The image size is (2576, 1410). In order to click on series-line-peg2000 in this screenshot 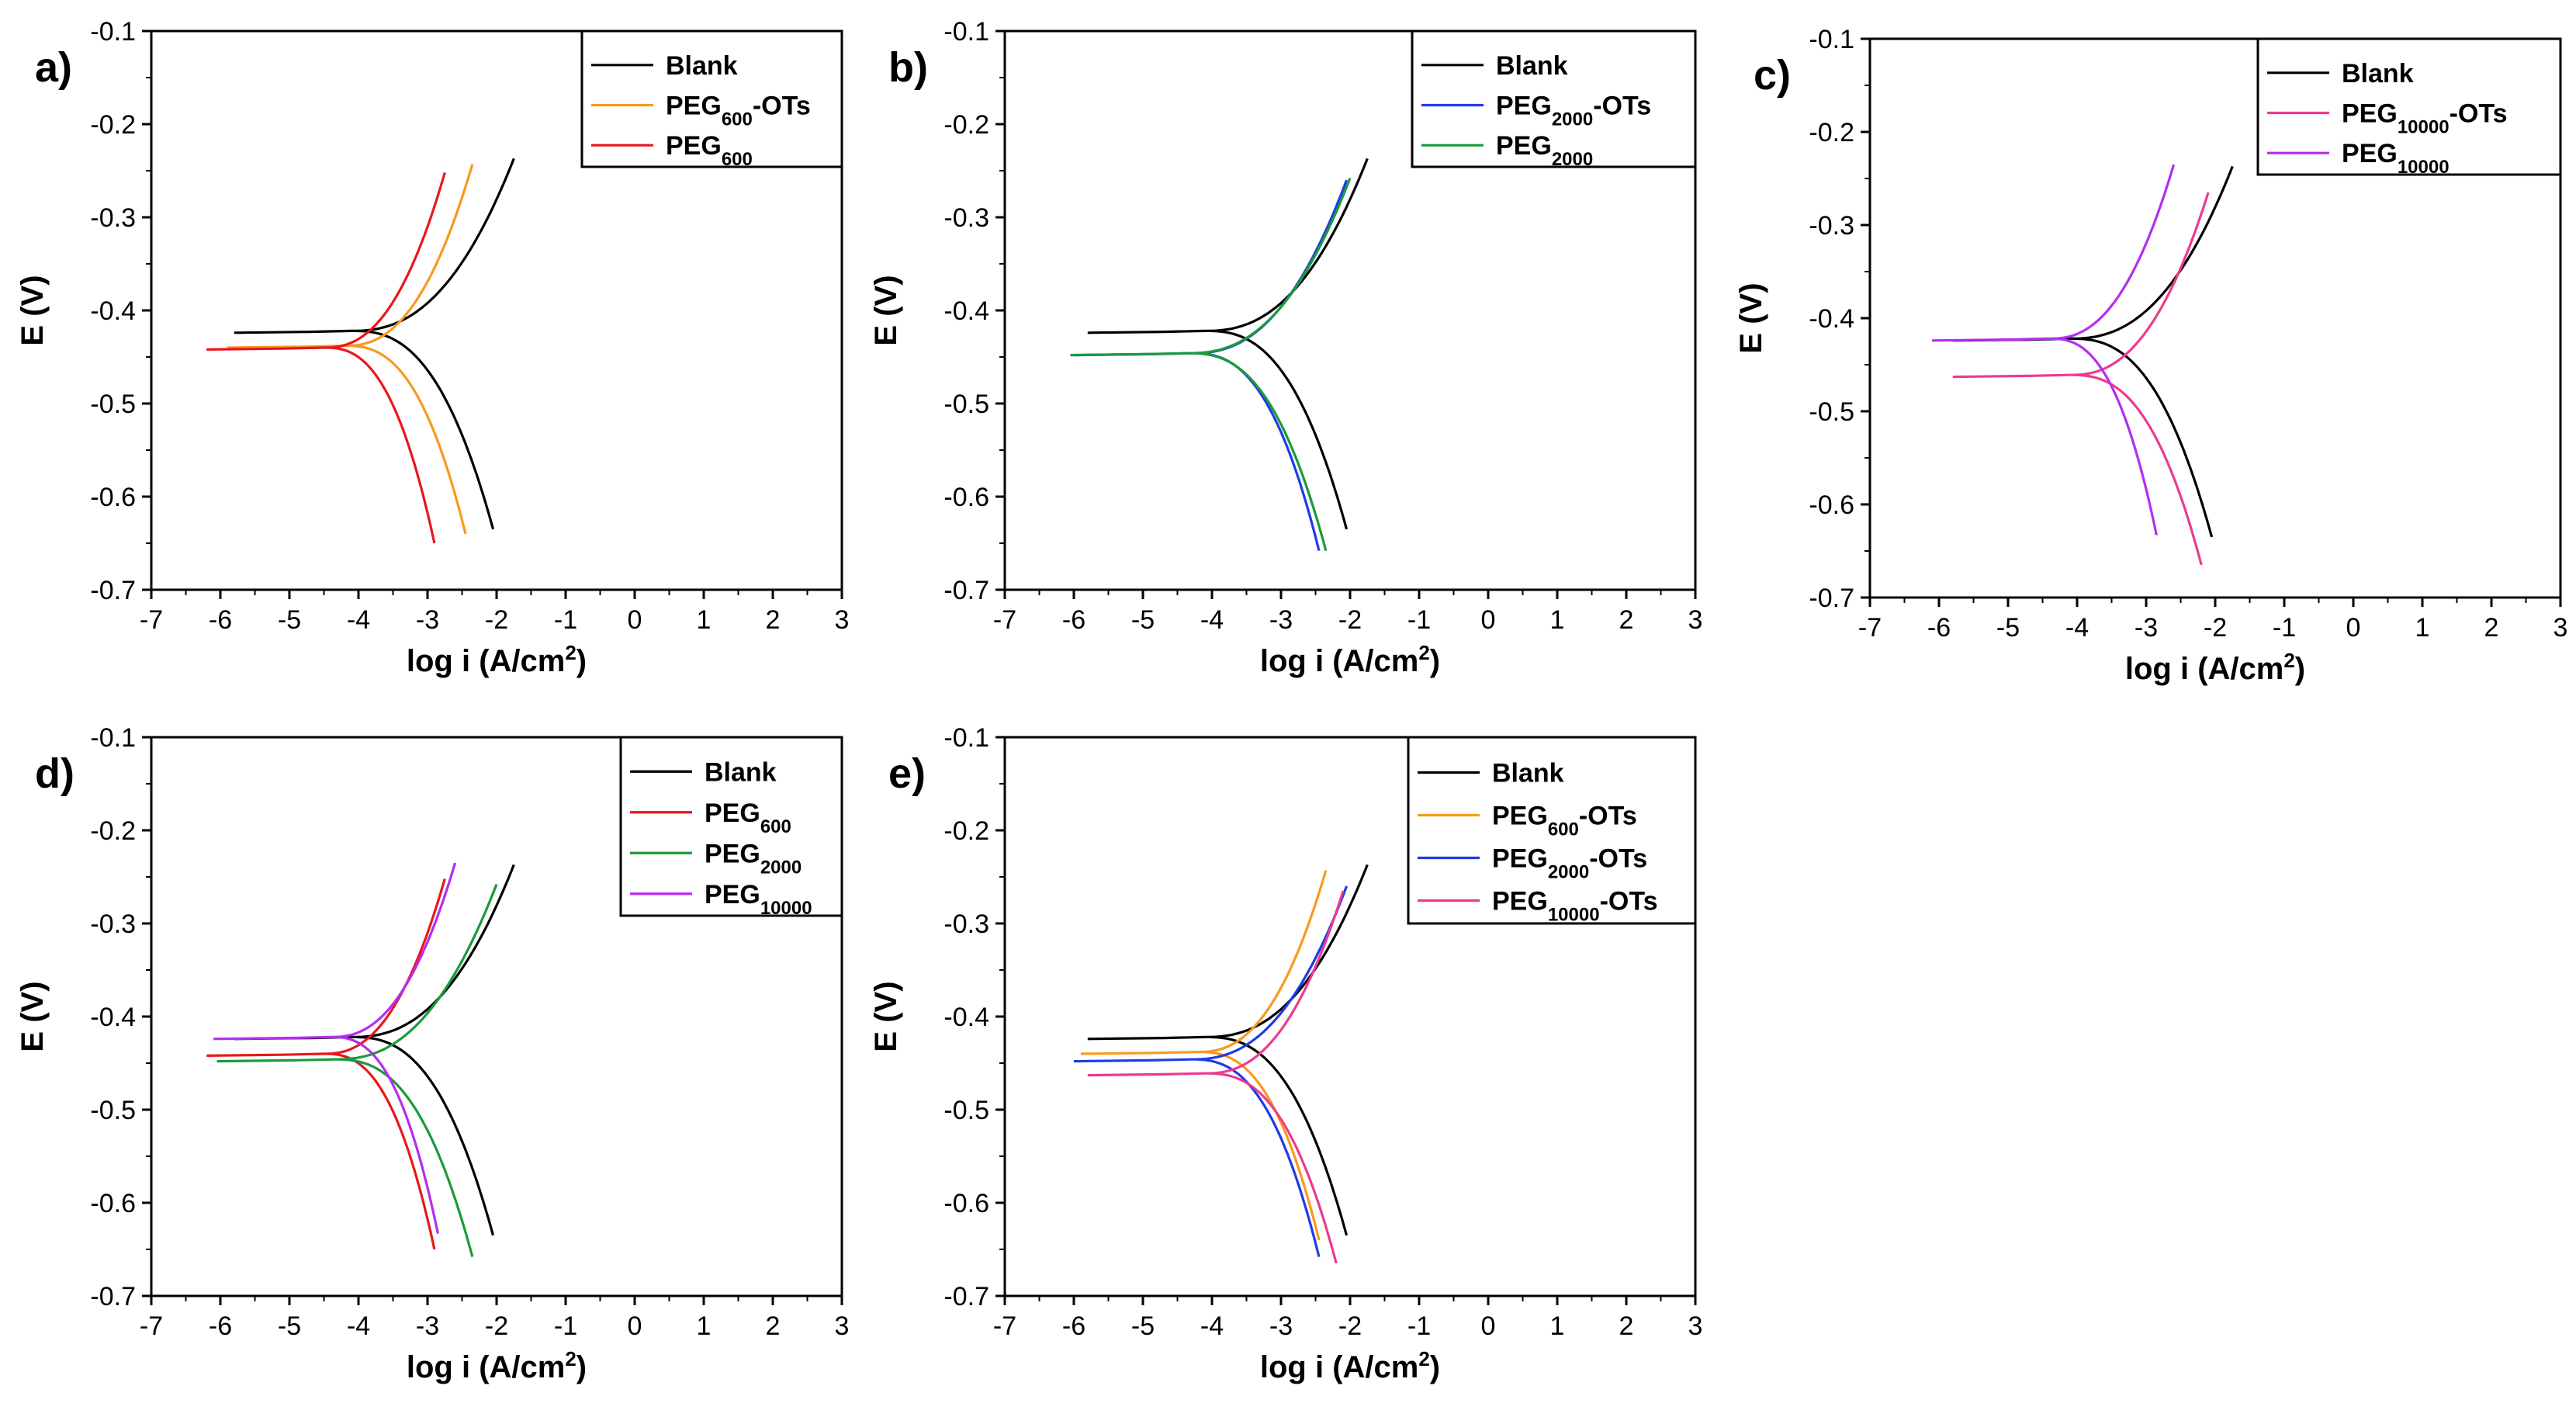, I will do `click(1211, 365)`.